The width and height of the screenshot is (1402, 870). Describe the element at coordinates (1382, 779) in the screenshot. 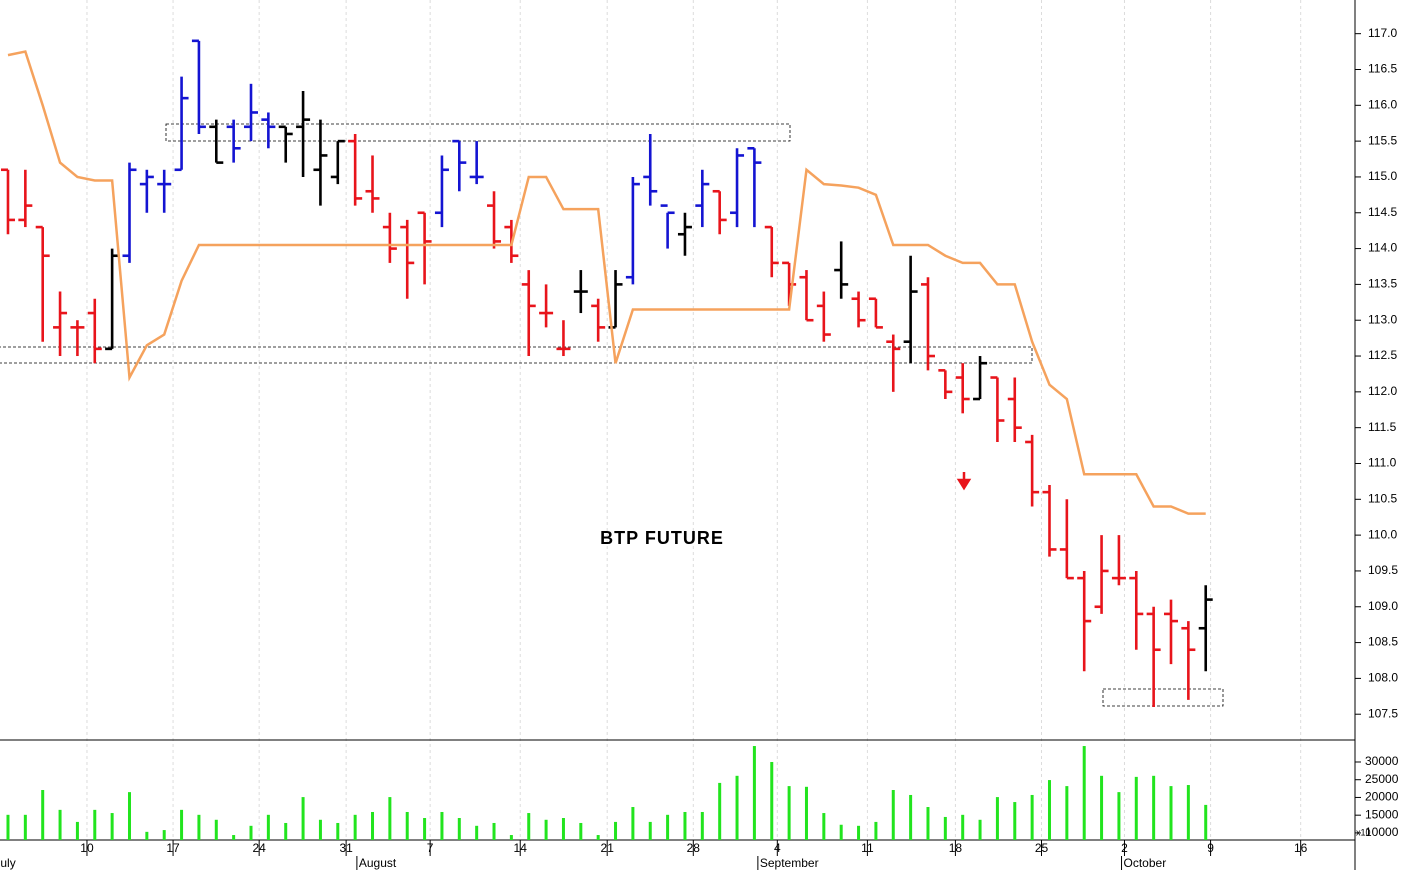

I see `volume-tick-label: 25000` at that location.